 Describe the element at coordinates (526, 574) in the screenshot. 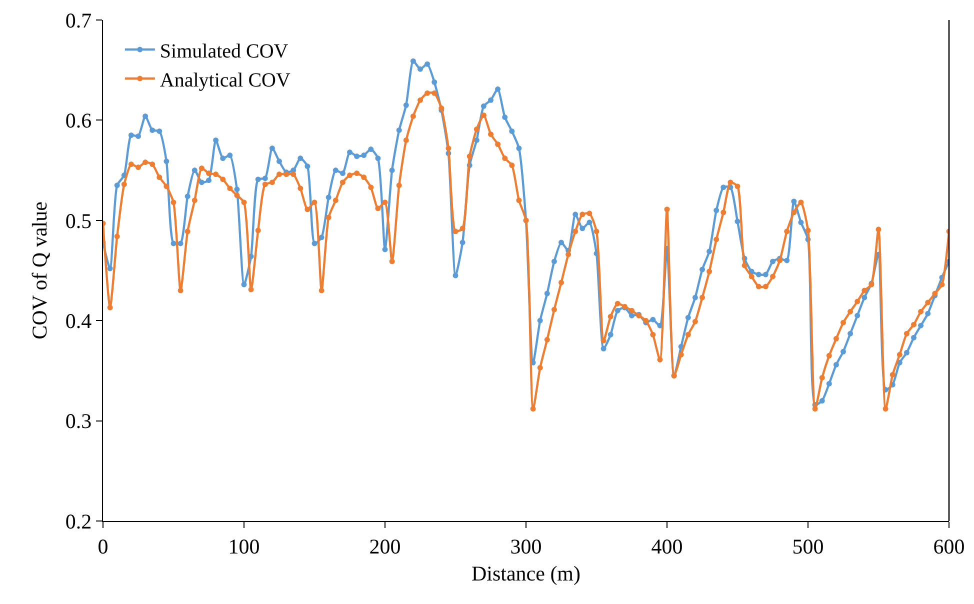

I see `x-axis-title: Distance (m)` at that location.